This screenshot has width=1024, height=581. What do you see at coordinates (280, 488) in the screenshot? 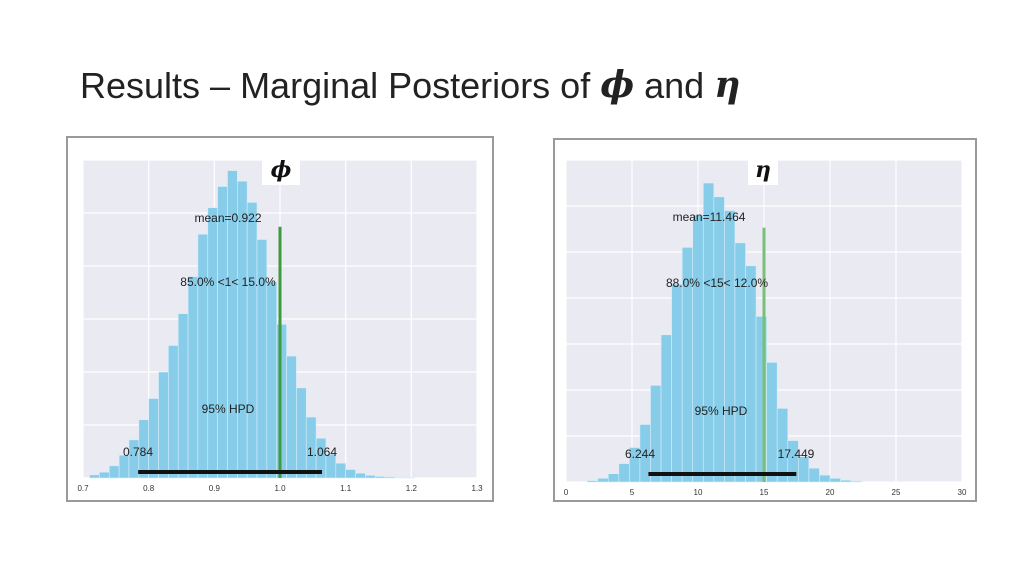
I see `x-tick-label: 1.0` at bounding box center [280, 488].